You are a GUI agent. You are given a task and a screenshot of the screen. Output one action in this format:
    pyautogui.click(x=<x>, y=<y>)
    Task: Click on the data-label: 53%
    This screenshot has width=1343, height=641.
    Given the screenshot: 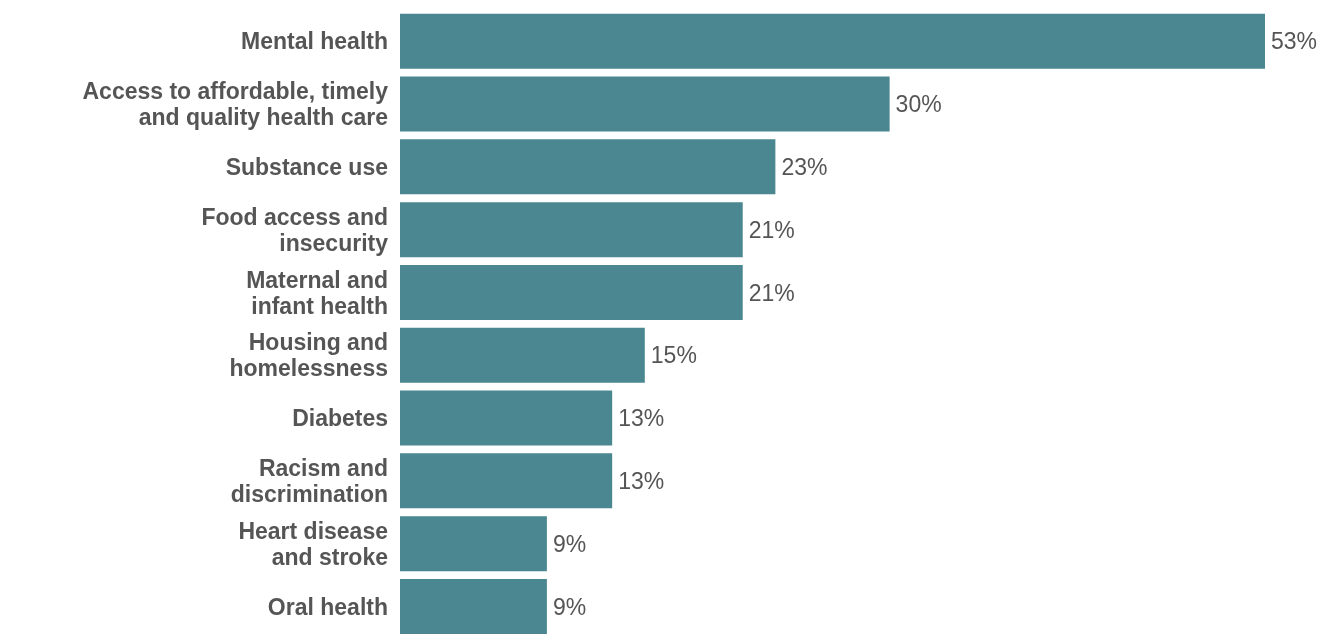 What is the action you would take?
    pyautogui.click(x=1294, y=41)
    